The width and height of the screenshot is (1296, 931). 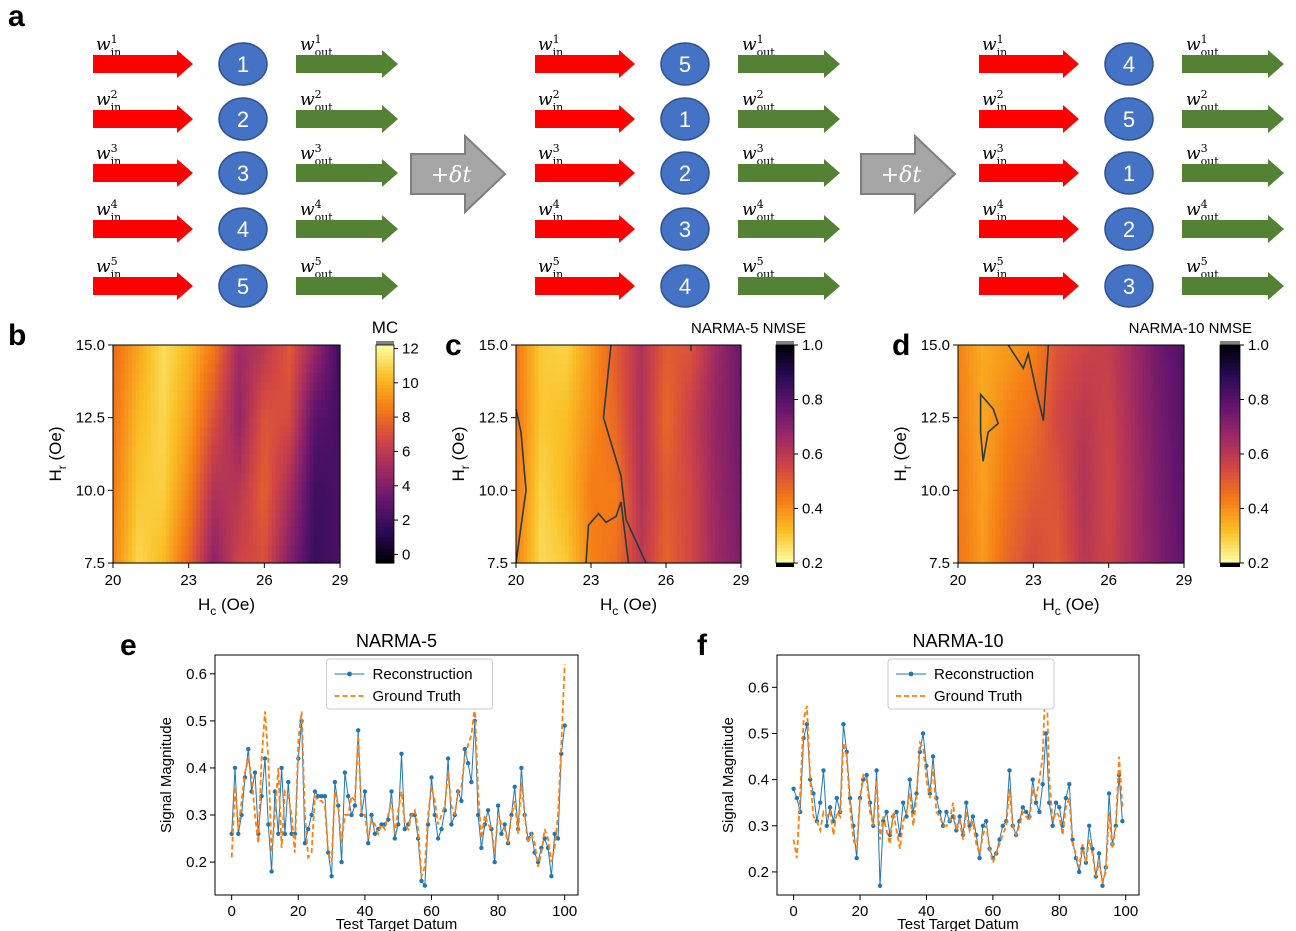 I want to click on y-label-sub: r, so click(x=907, y=467).